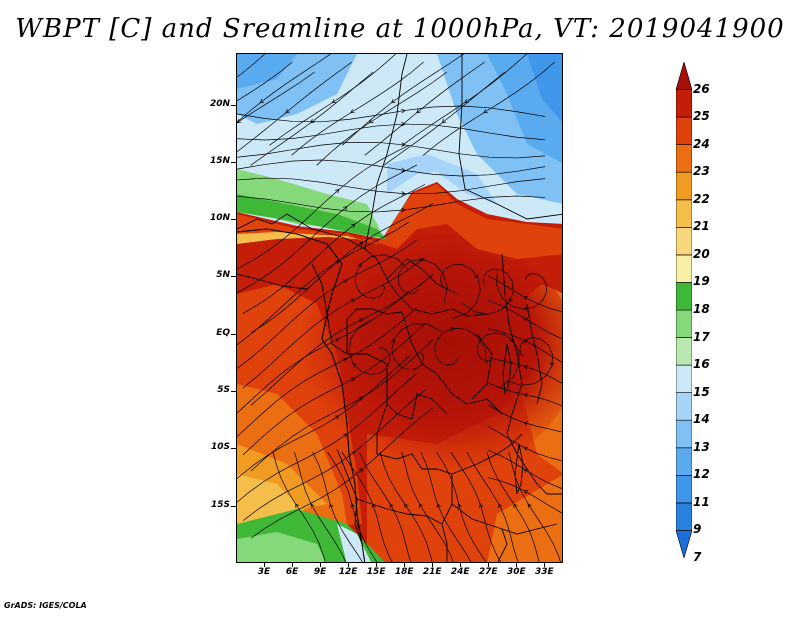  What do you see at coordinates (701, 88) in the screenshot?
I see `colorbar-level-label: 26` at bounding box center [701, 88].